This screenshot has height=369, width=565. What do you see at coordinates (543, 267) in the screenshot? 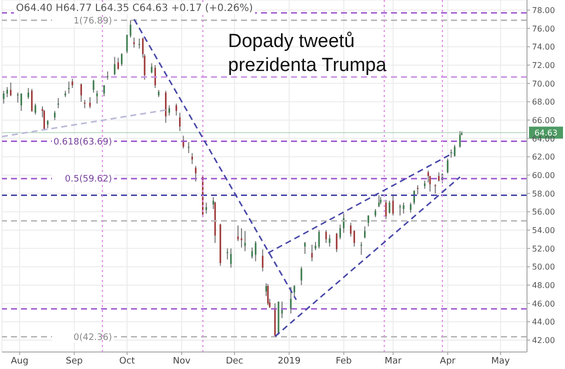
I see `y-tick-label: 50.00` at bounding box center [543, 267].